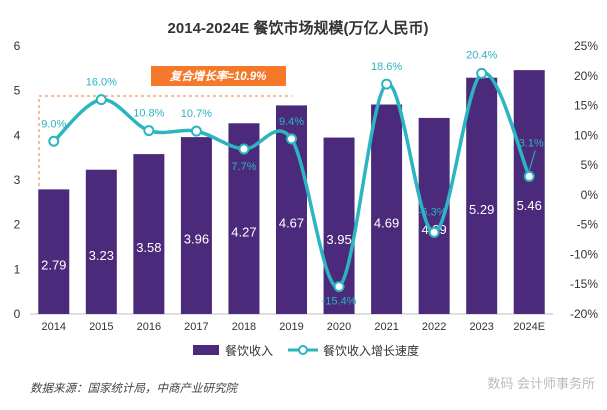 This screenshot has height=410, width=607. What do you see at coordinates (165, 140) in the screenshot?
I see `cagr-bracket` at bounding box center [165, 140].